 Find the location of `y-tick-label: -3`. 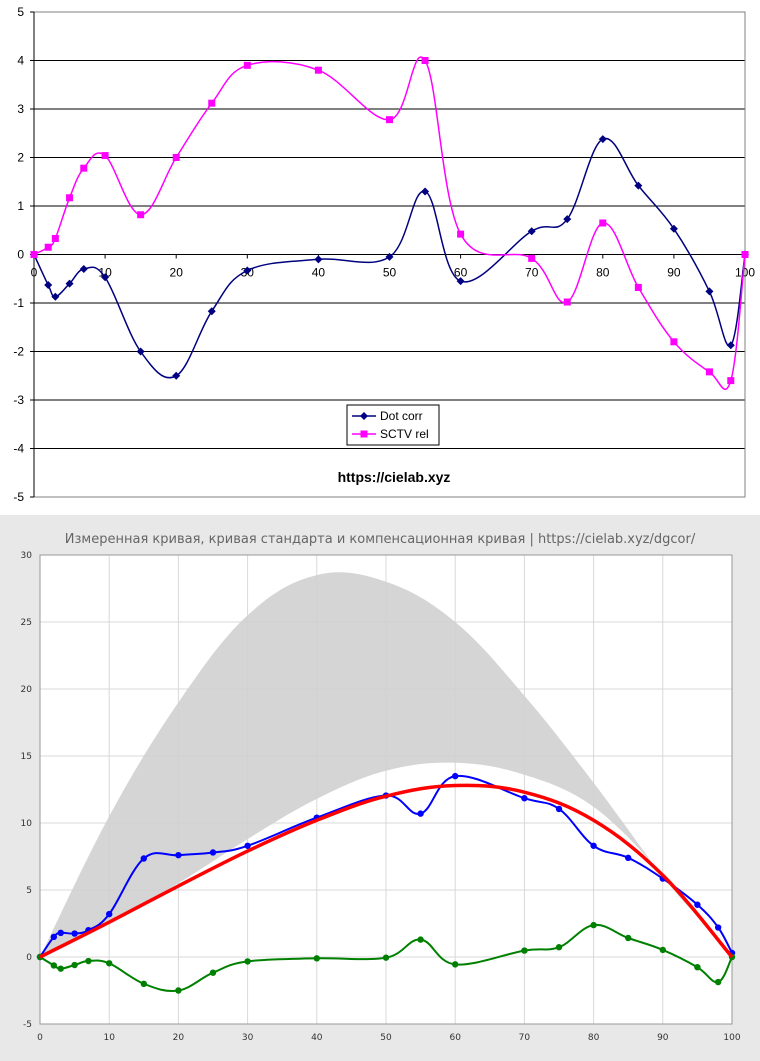

y-tick-label: -3 is located at coordinates (18, 400).